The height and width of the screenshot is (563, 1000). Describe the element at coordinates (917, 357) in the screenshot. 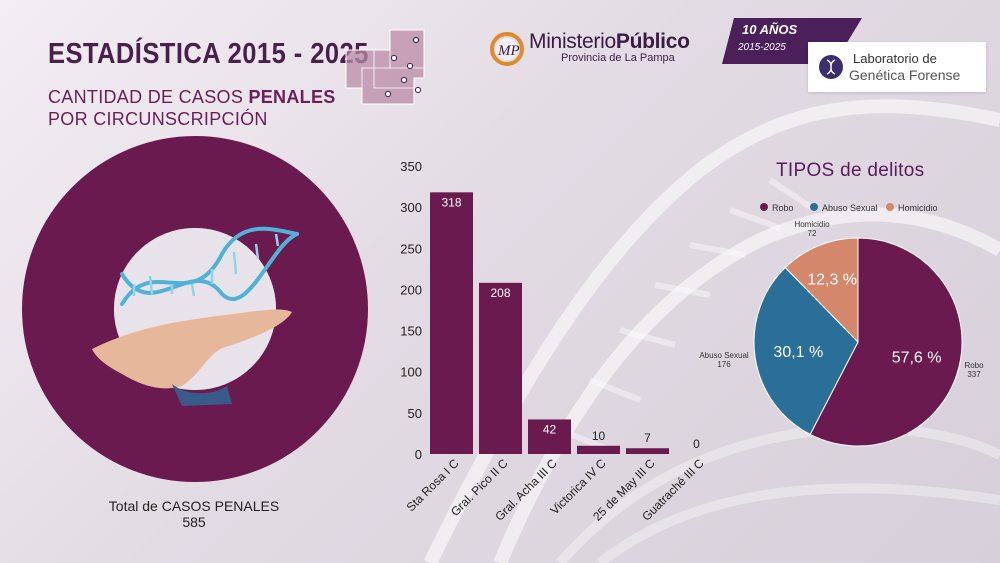

I see `pie-percent-label: 57,6 %` at that location.